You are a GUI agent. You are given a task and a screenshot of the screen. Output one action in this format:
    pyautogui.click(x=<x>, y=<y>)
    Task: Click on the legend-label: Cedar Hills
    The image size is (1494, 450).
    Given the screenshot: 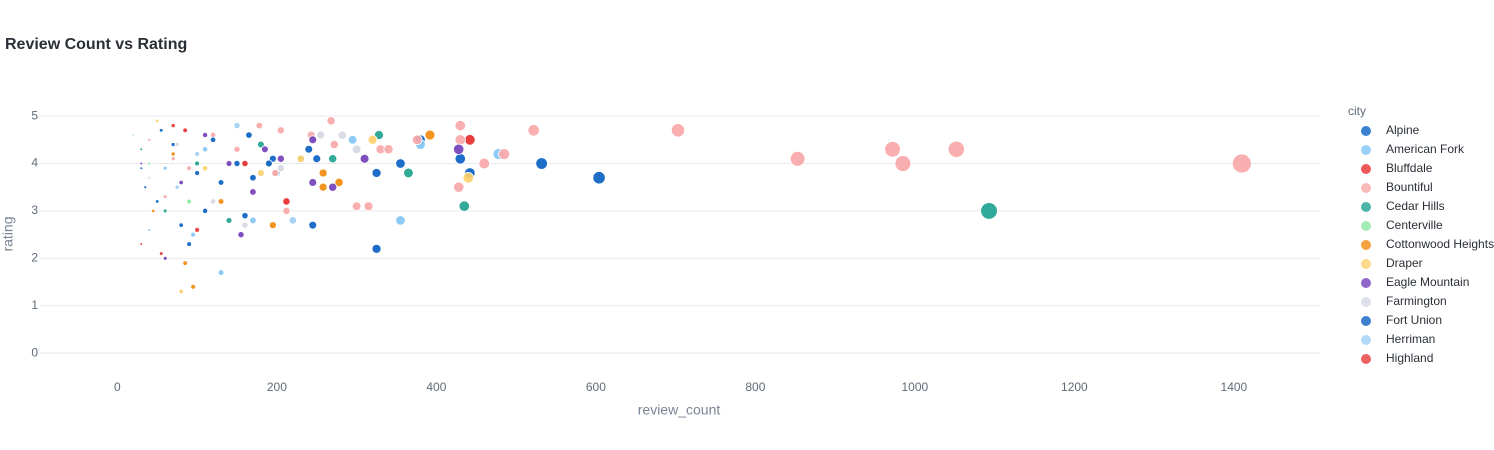 What is the action you would take?
    pyautogui.click(x=1415, y=206)
    